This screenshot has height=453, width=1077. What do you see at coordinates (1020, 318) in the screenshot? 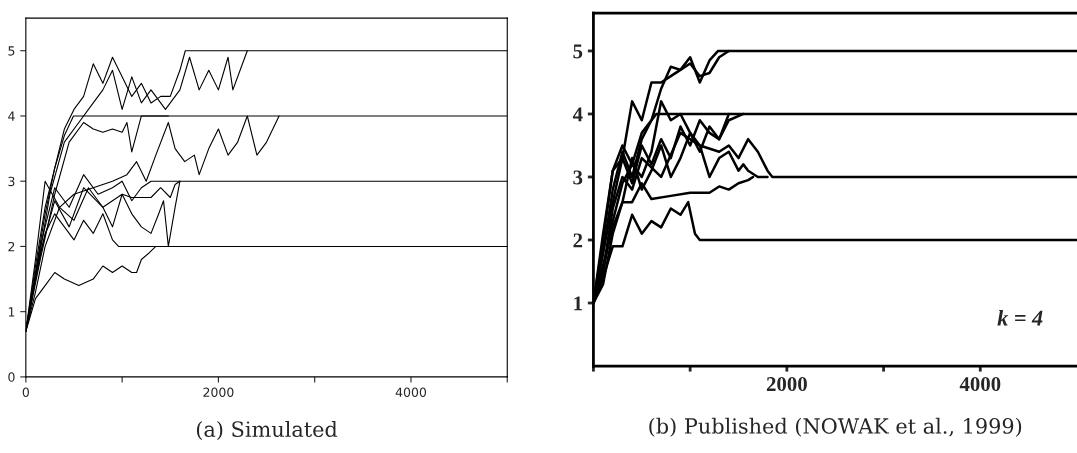
I see `annotation: k = 4` at bounding box center [1020, 318].